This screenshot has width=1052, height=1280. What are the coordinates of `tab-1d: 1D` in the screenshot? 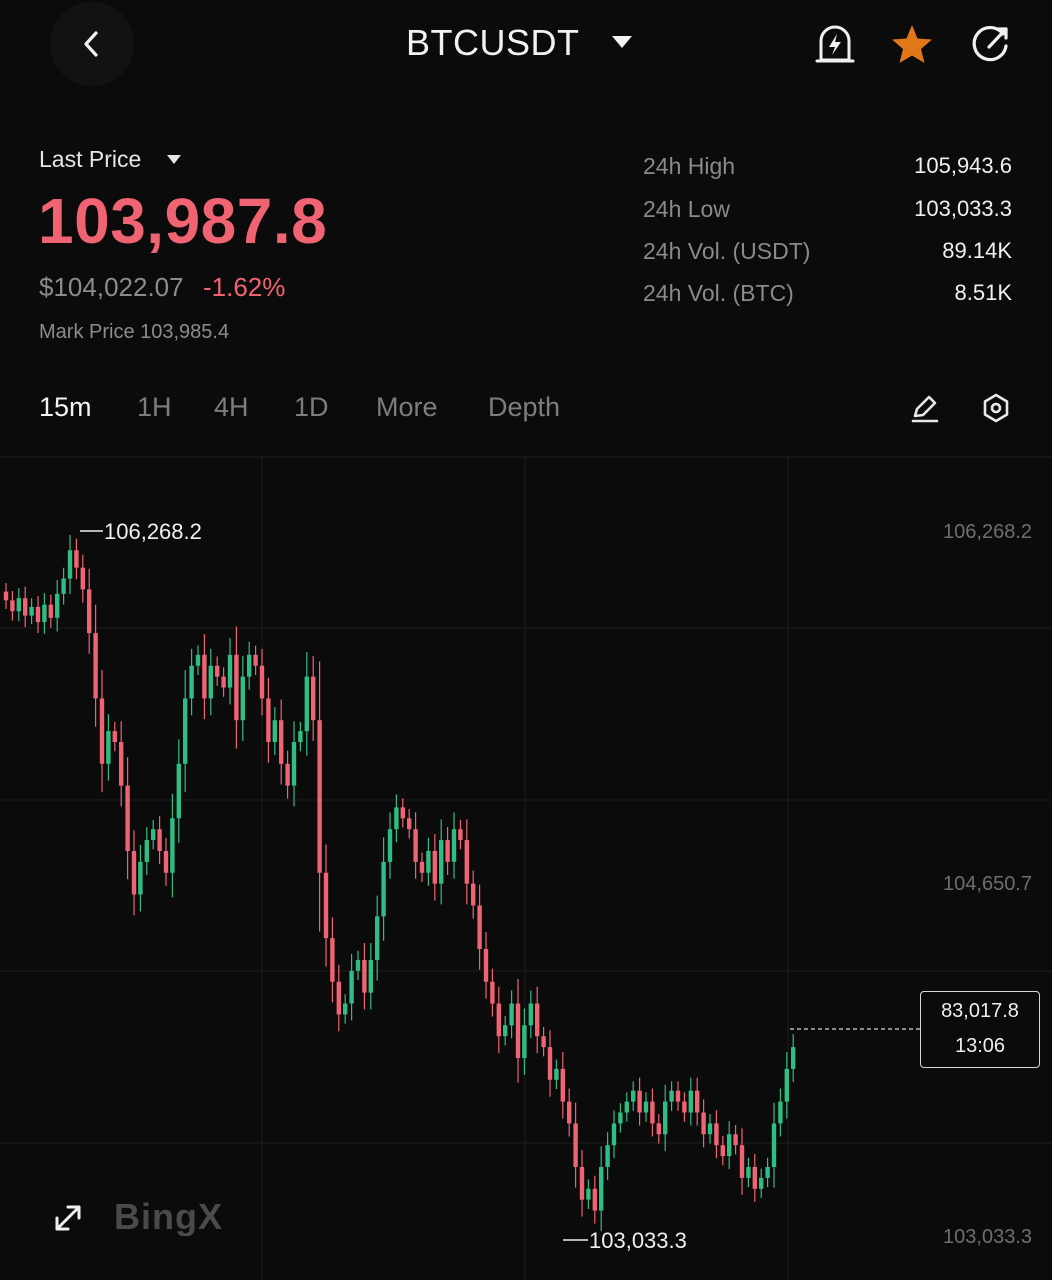 It's located at (311, 407).